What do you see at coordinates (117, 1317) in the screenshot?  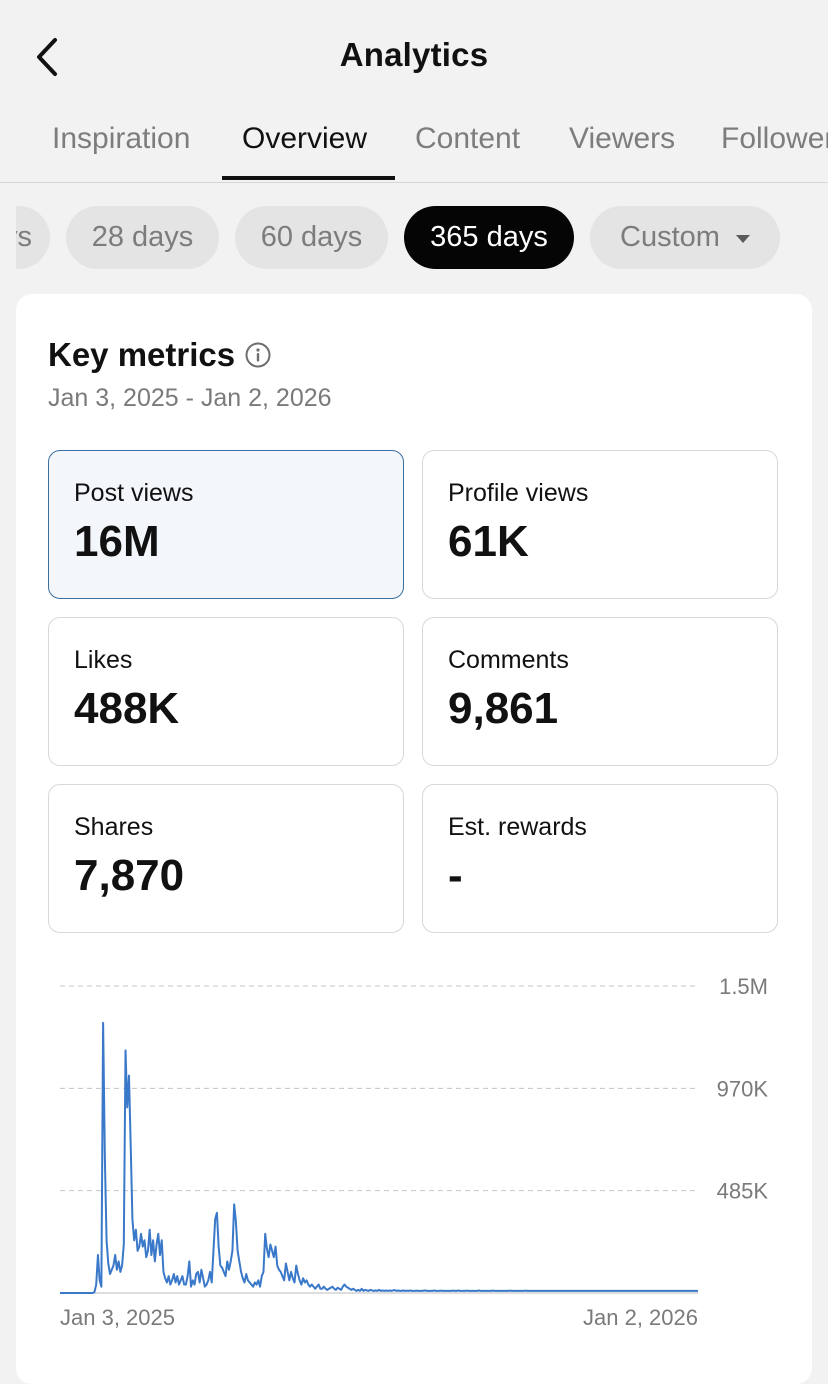 I see `chart-x-tick-label-start: Jan 3, 2025` at bounding box center [117, 1317].